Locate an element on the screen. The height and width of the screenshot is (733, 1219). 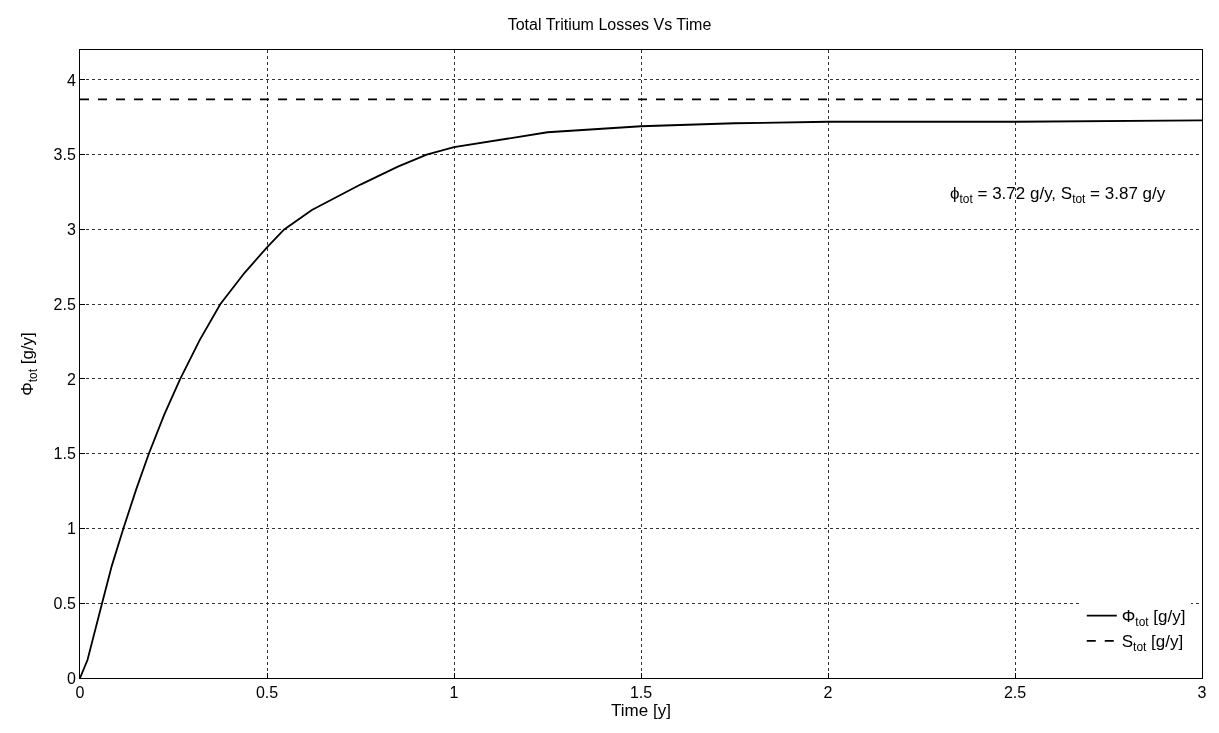
y-tick-label: 3 is located at coordinates (71, 230).